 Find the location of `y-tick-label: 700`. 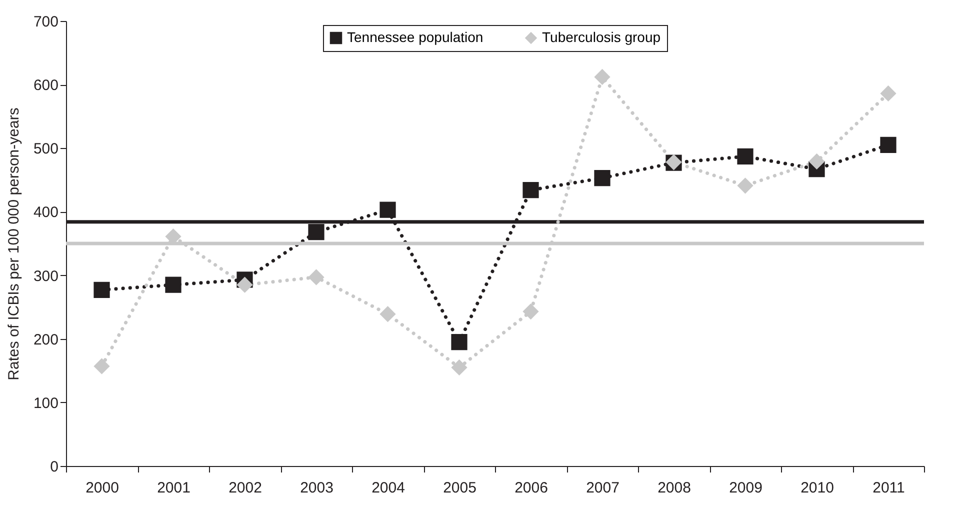

y-tick-label: 700 is located at coordinates (45, 22).